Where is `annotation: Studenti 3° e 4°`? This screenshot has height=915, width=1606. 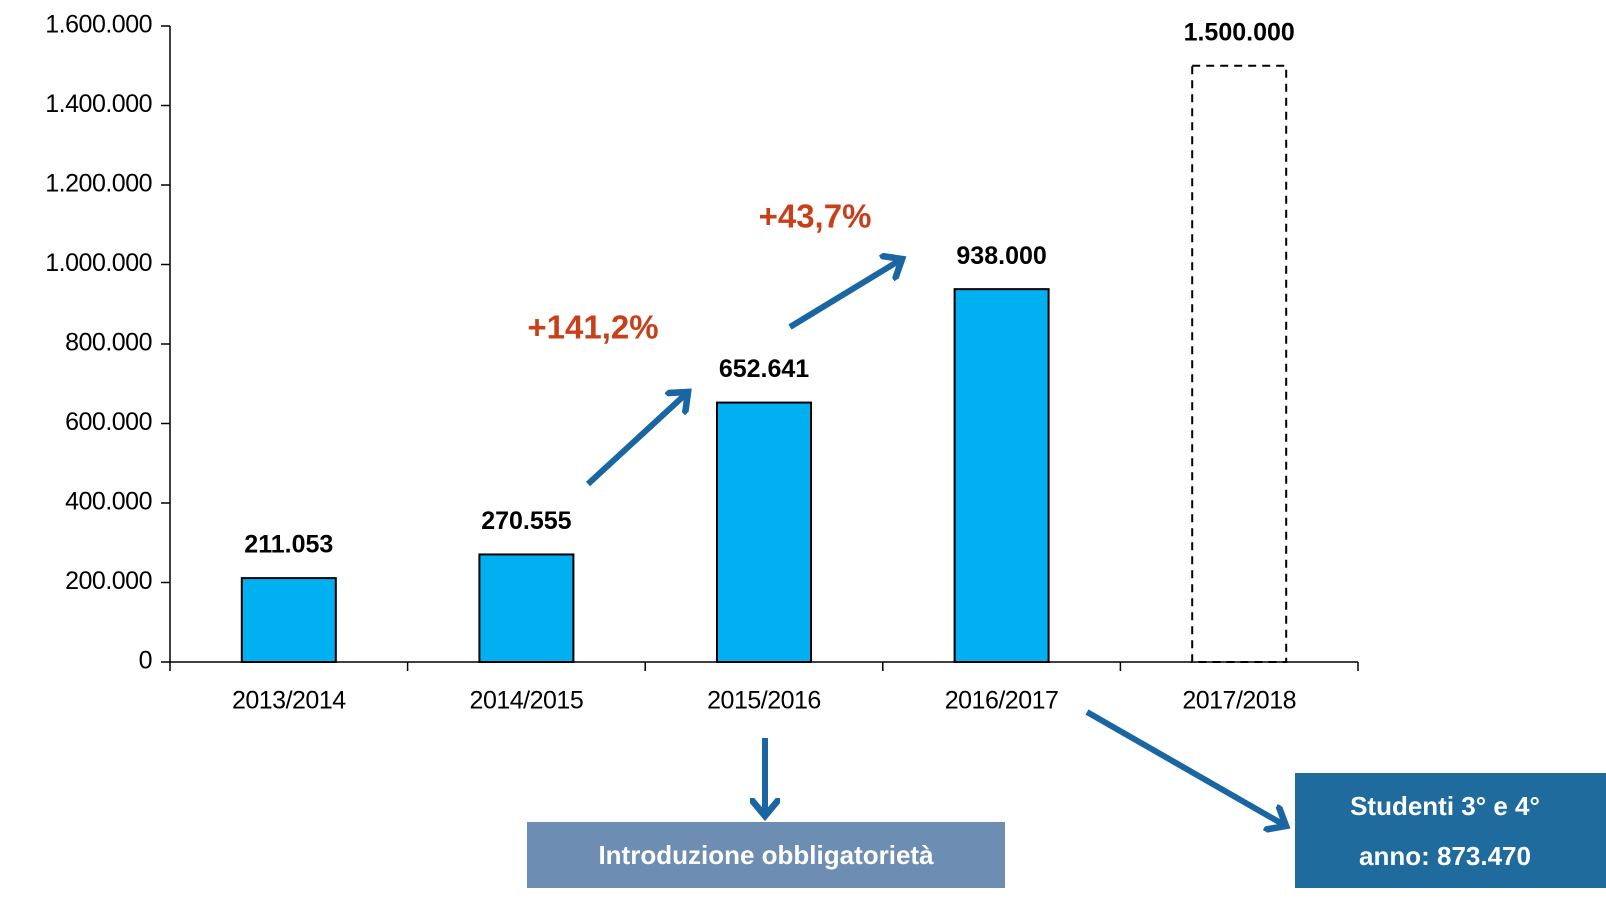
annotation: Studenti 3° e 4° is located at coordinates (1445, 806).